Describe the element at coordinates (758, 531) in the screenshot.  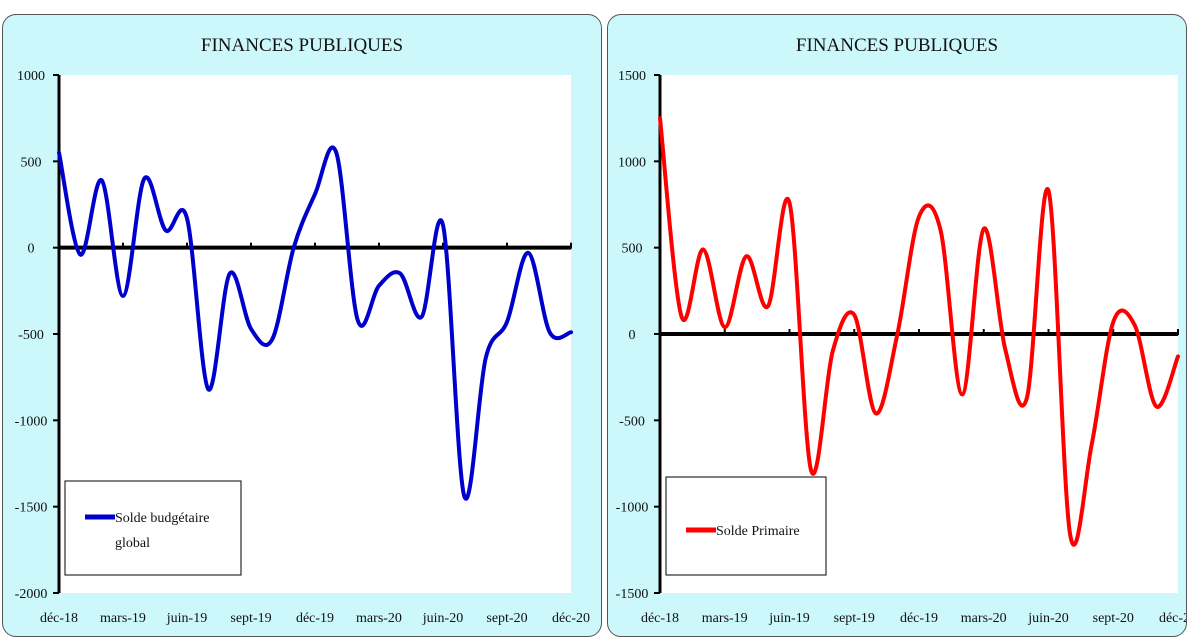
I see `legend-label: Solde Primaire` at that location.